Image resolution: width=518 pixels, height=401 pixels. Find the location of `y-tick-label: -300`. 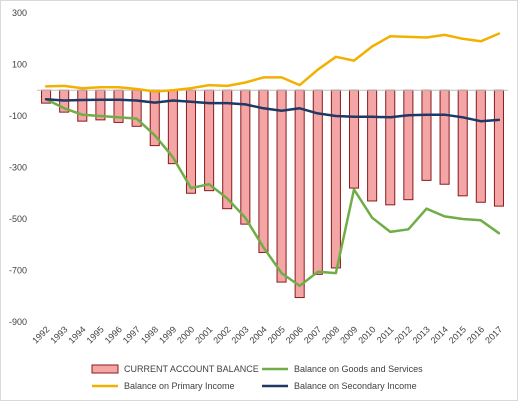

y-tick-label: -300 is located at coordinates (18, 168).